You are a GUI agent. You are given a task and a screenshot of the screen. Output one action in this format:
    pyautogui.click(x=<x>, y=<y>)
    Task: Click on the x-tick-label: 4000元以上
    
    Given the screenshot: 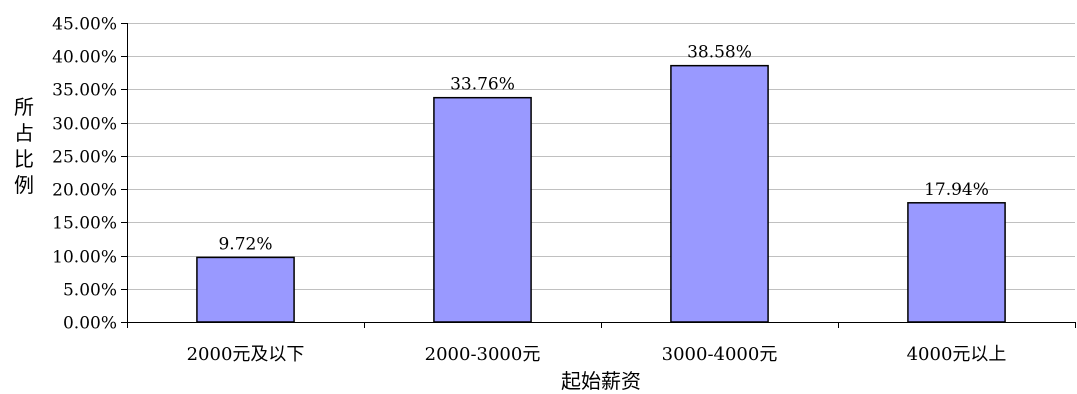 What is the action you would take?
    pyautogui.click(x=957, y=354)
    